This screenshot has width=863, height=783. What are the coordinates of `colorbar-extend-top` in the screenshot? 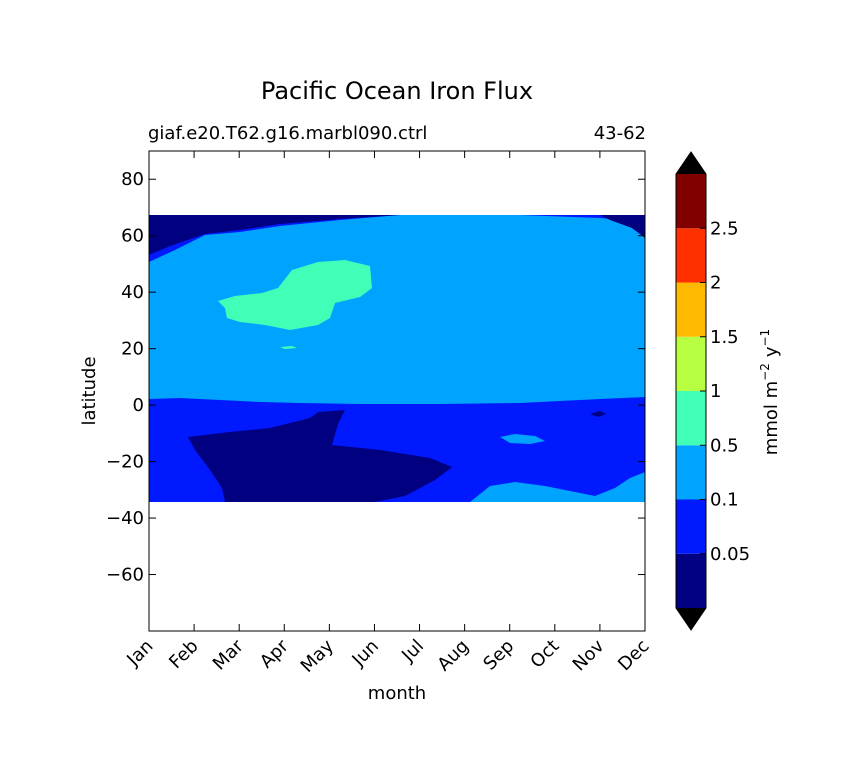 It's located at (691, 163).